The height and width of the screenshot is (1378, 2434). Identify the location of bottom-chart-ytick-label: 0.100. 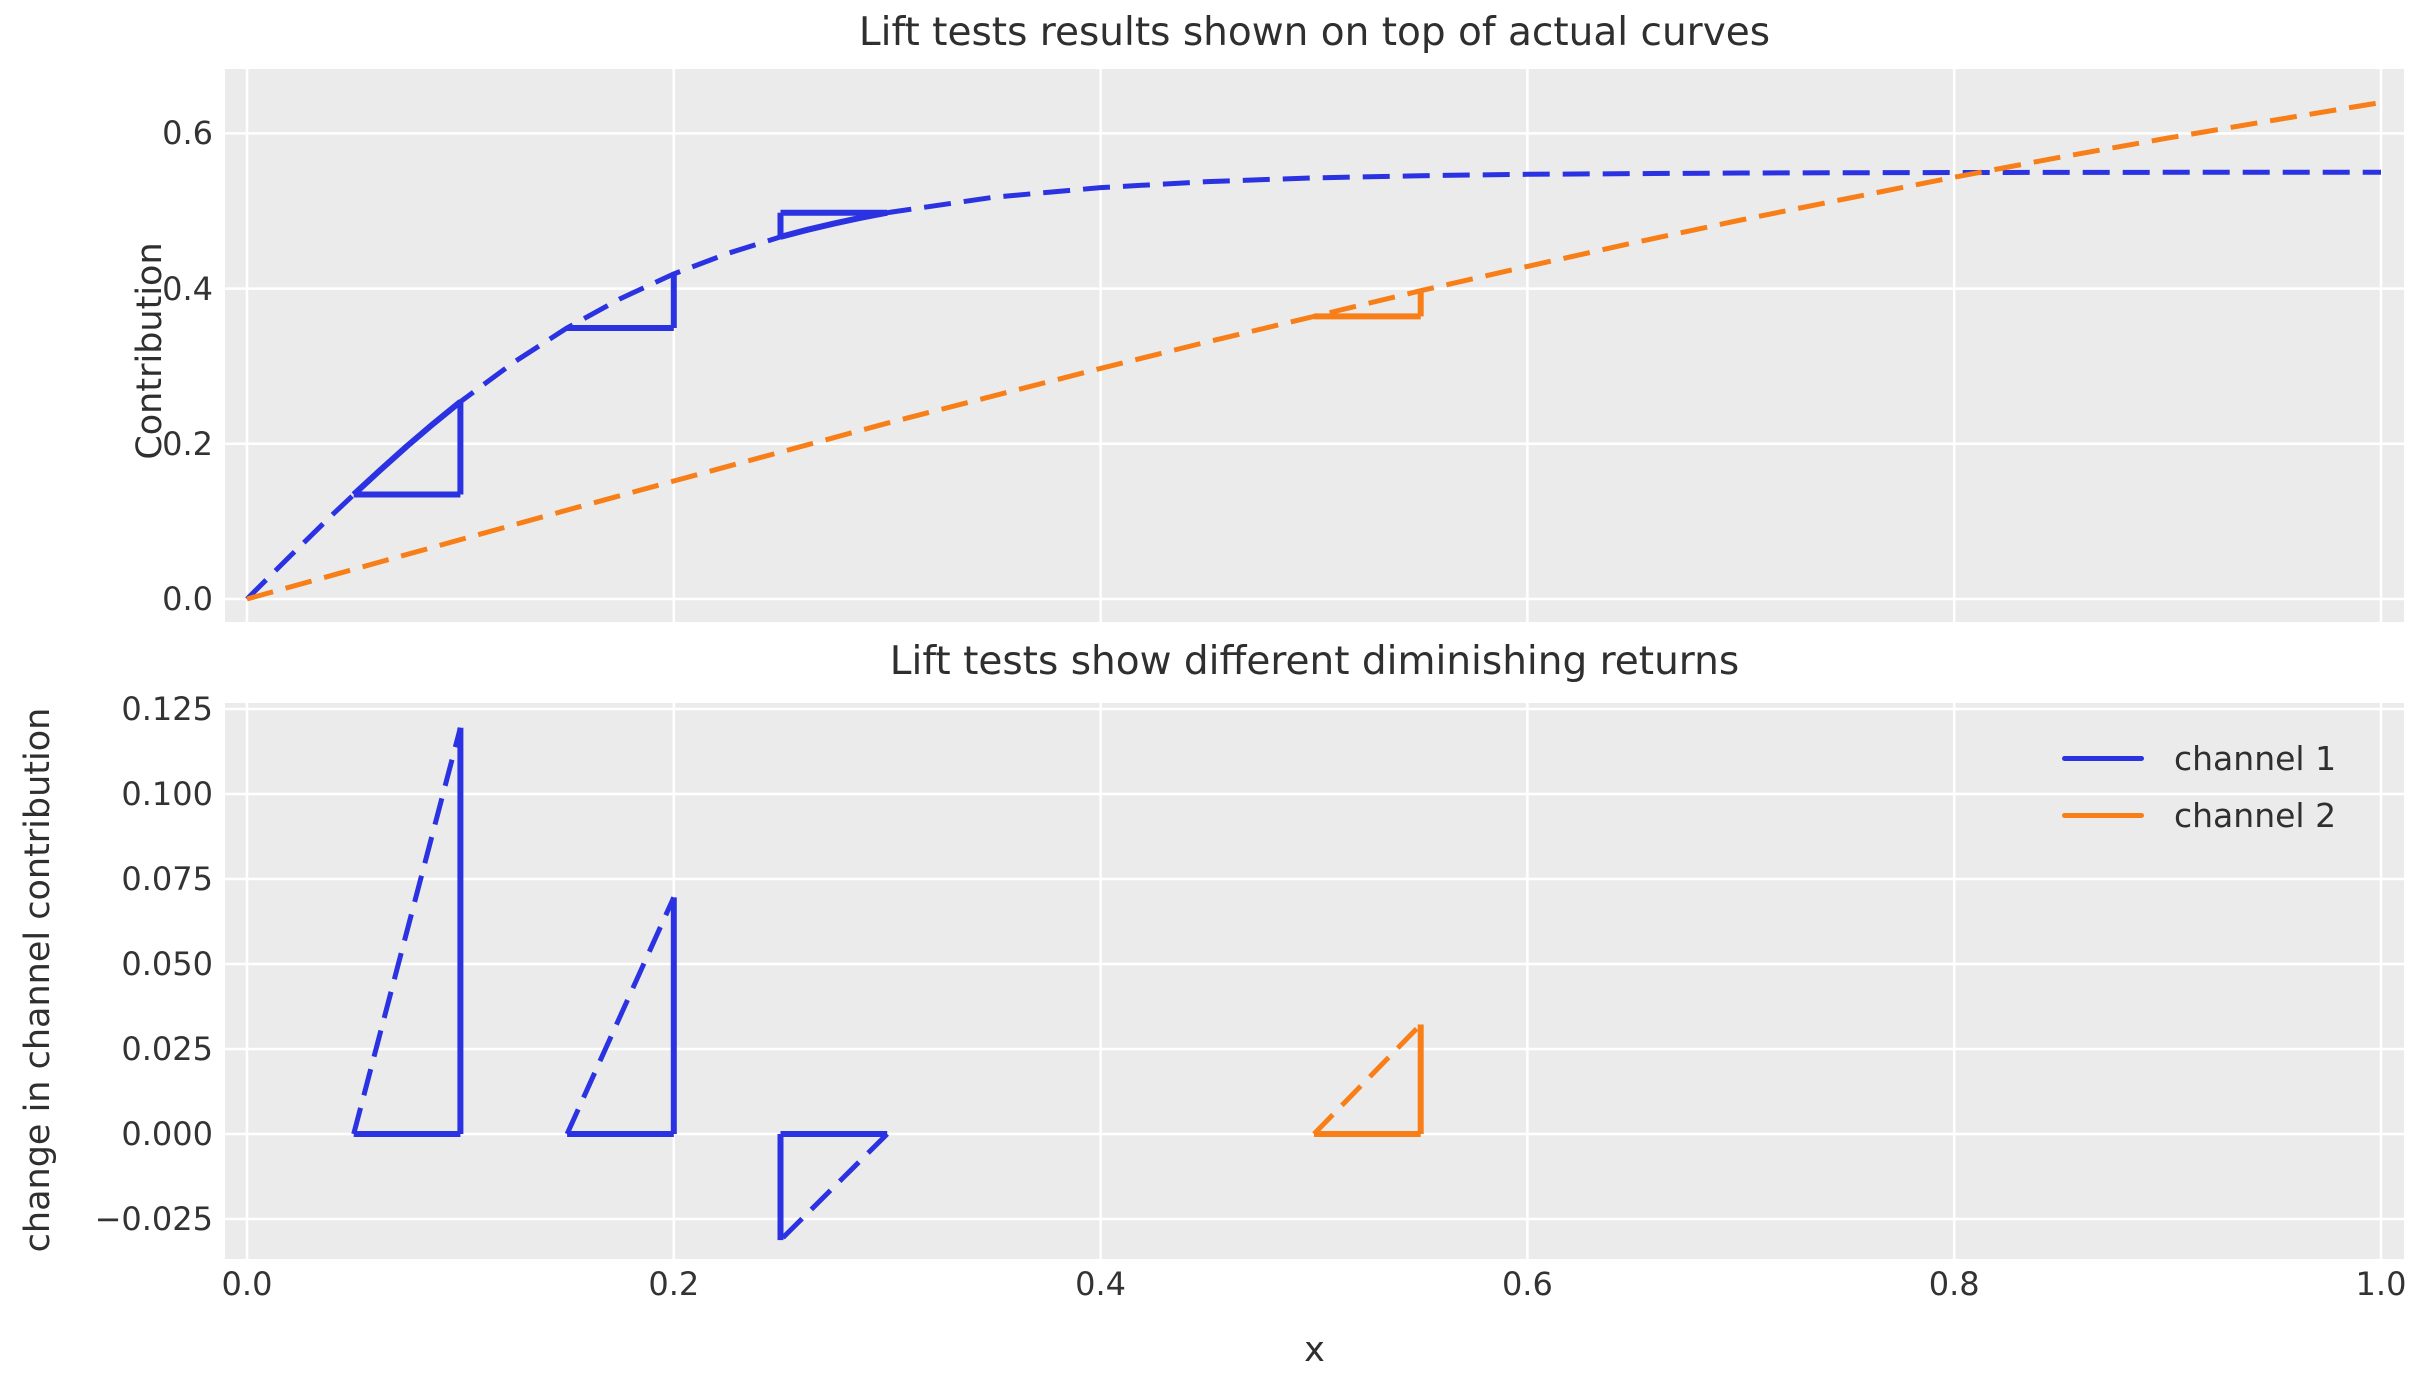
(167, 794).